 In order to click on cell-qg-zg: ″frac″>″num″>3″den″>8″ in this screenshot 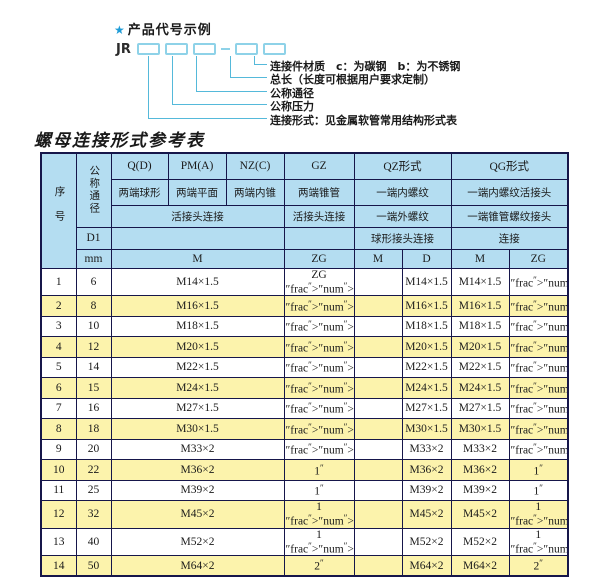, I will do `click(538, 306)`.